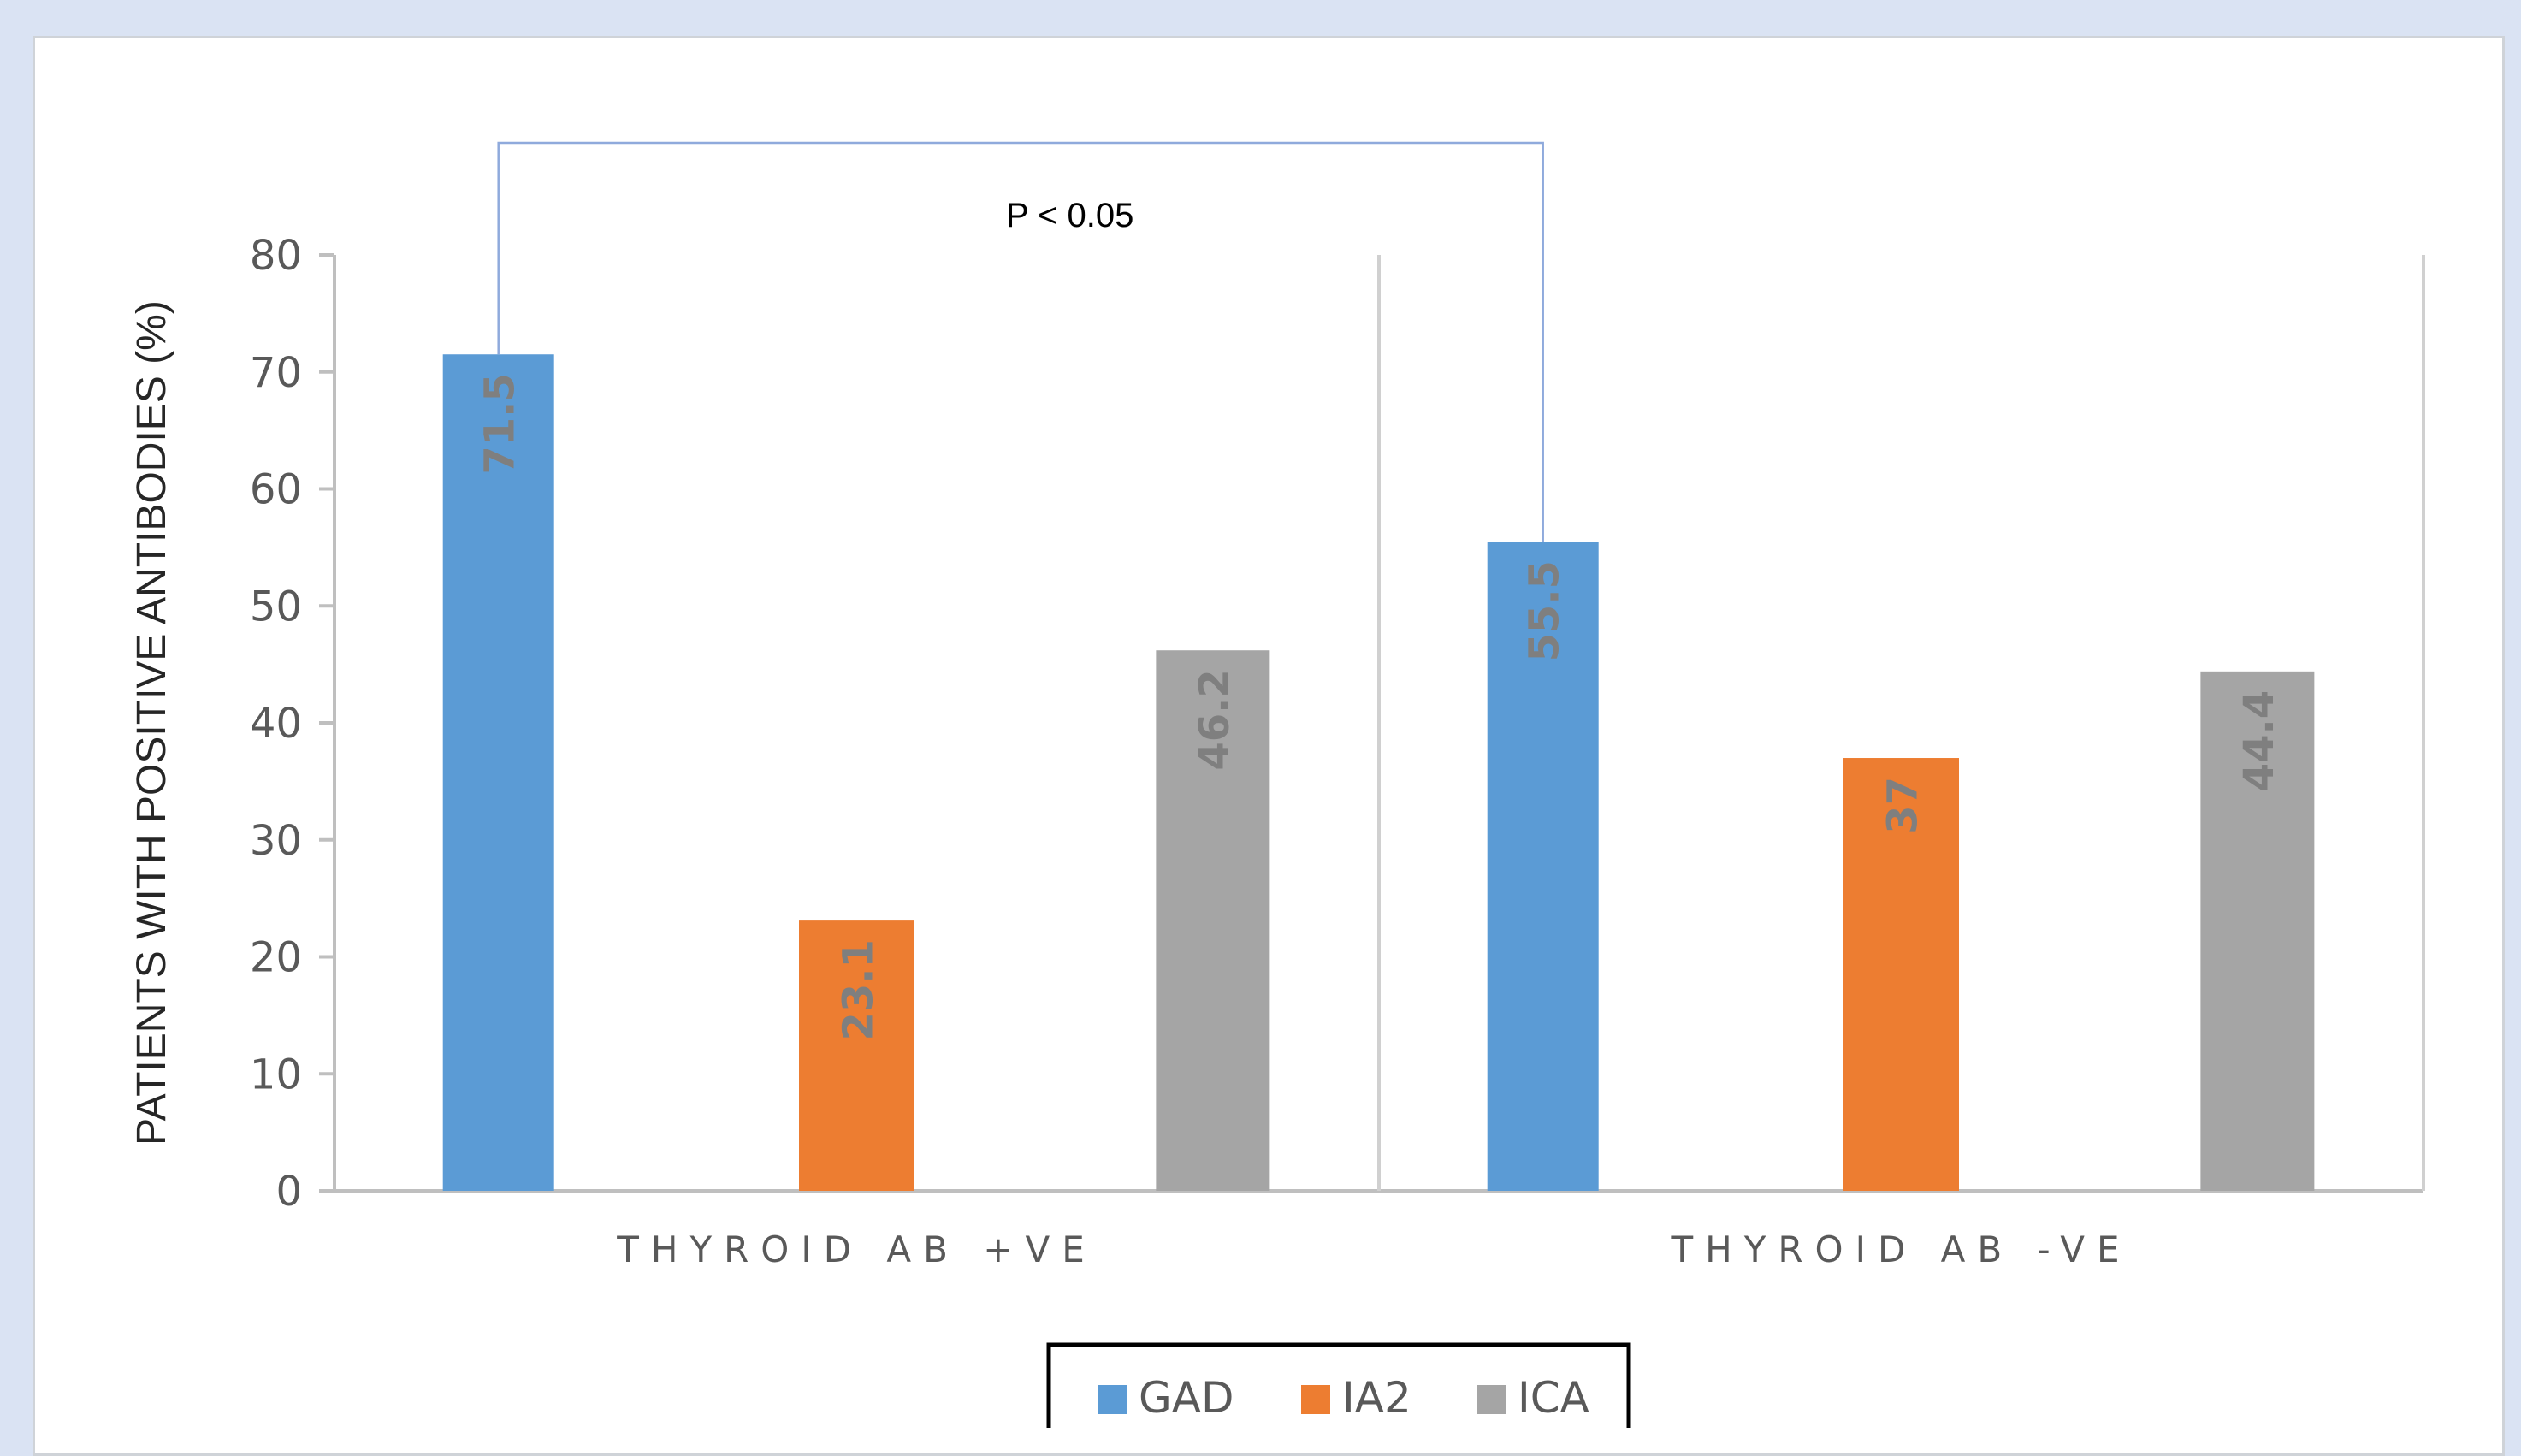 The width and height of the screenshot is (2521, 1456). Describe the element at coordinates (1903, 806) in the screenshot. I see `data-label: 37` at that location.